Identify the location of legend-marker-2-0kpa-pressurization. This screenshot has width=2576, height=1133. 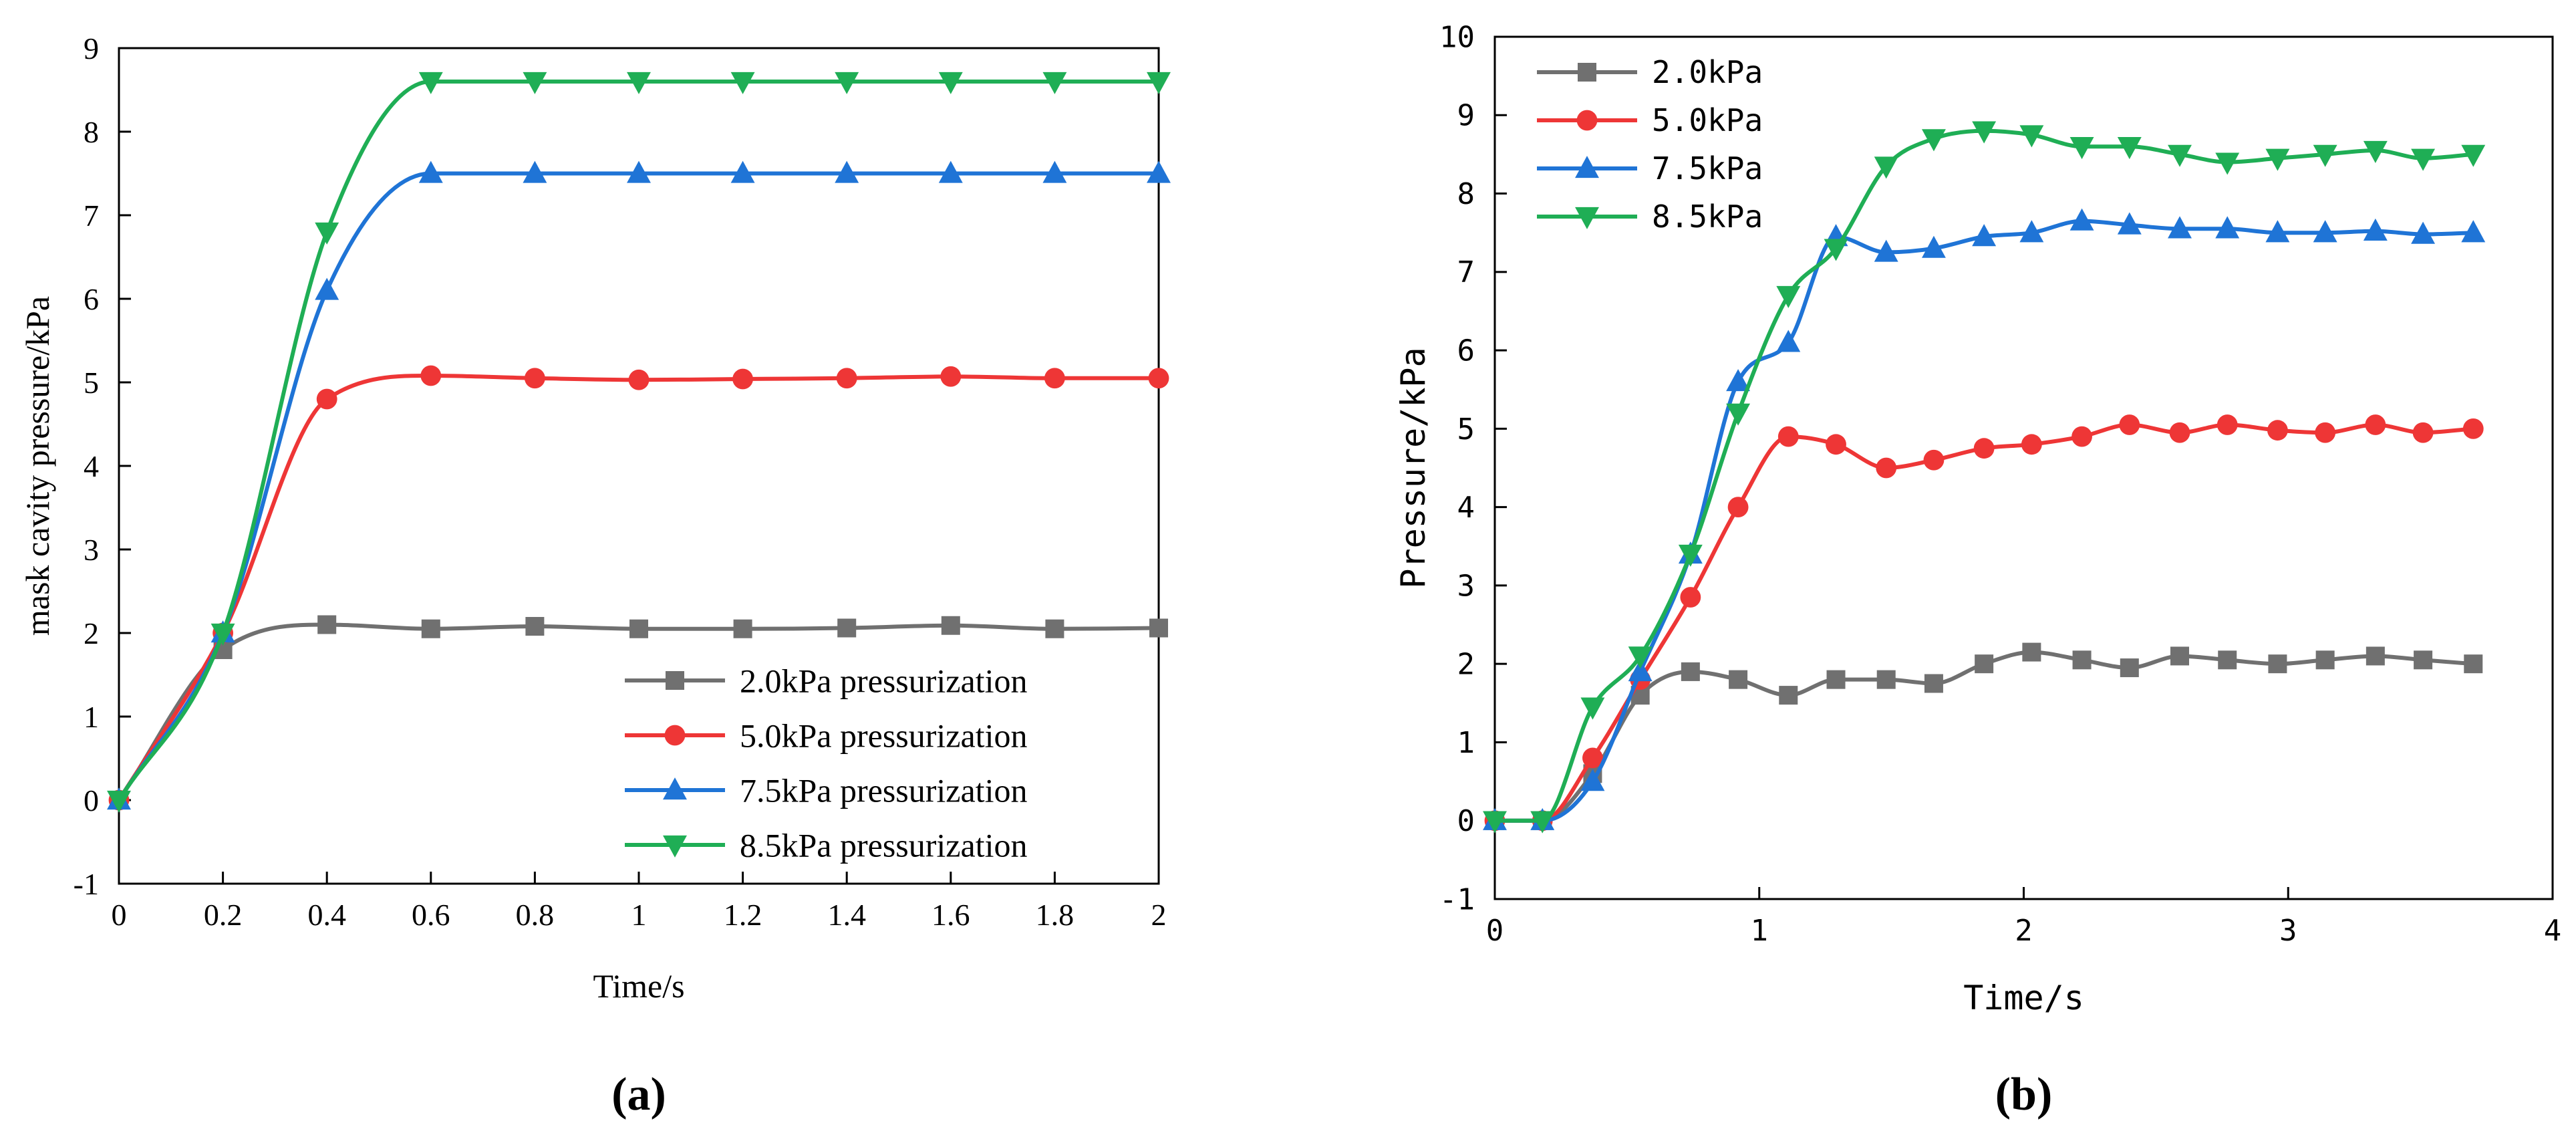
(675, 680).